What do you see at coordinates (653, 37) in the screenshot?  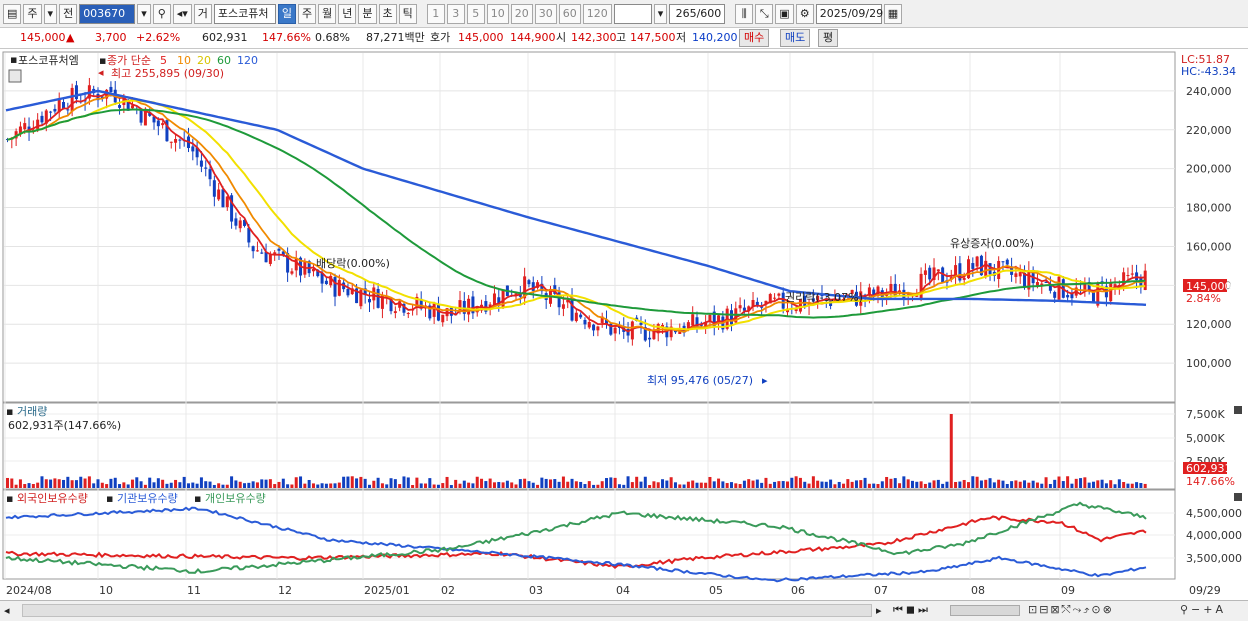 I see `high-price: 147,500` at bounding box center [653, 37].